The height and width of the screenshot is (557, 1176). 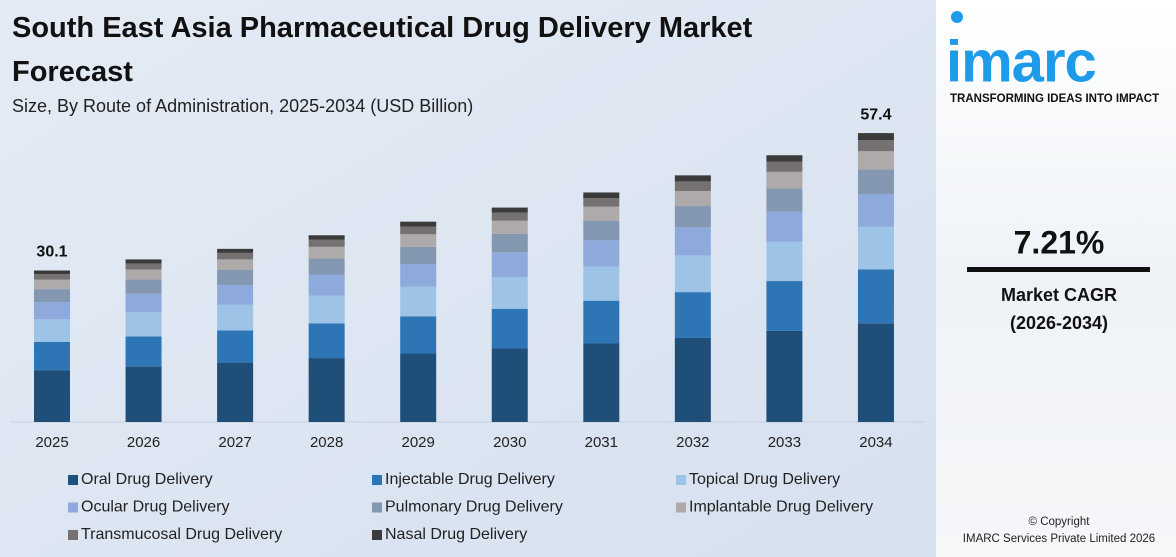 I want to click on x-tick-label: 2029, so click(x=418, y=442).